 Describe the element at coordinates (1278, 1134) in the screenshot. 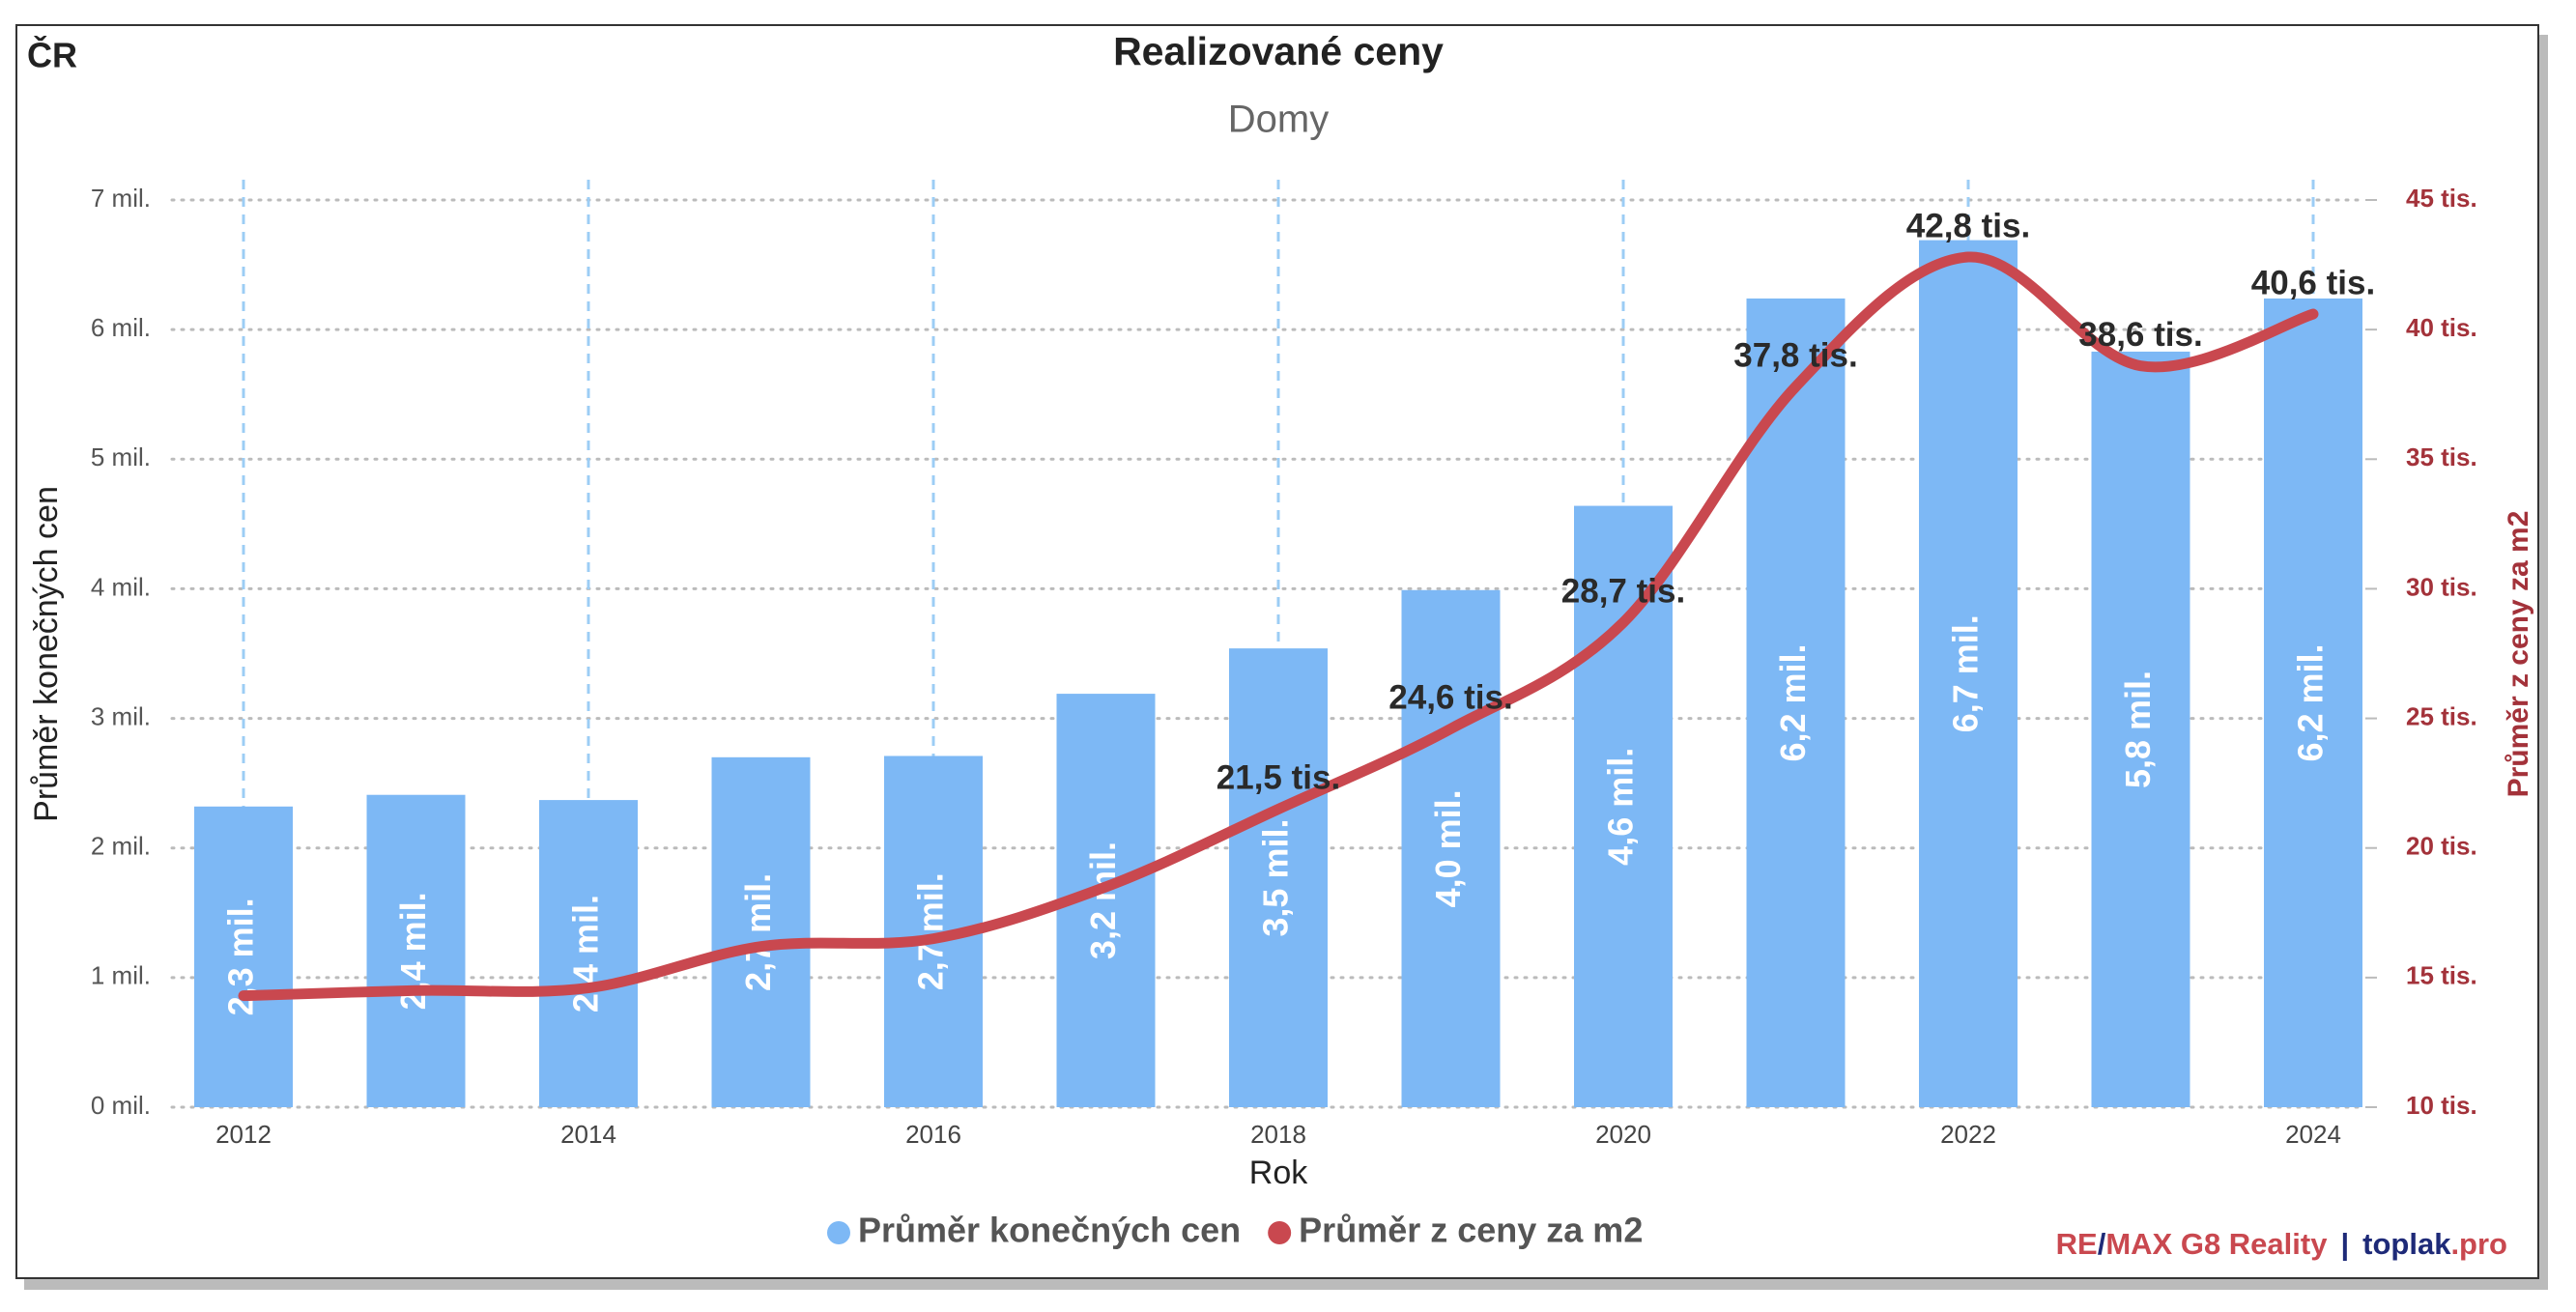

I see `x-tick-label: 2018` at that location.